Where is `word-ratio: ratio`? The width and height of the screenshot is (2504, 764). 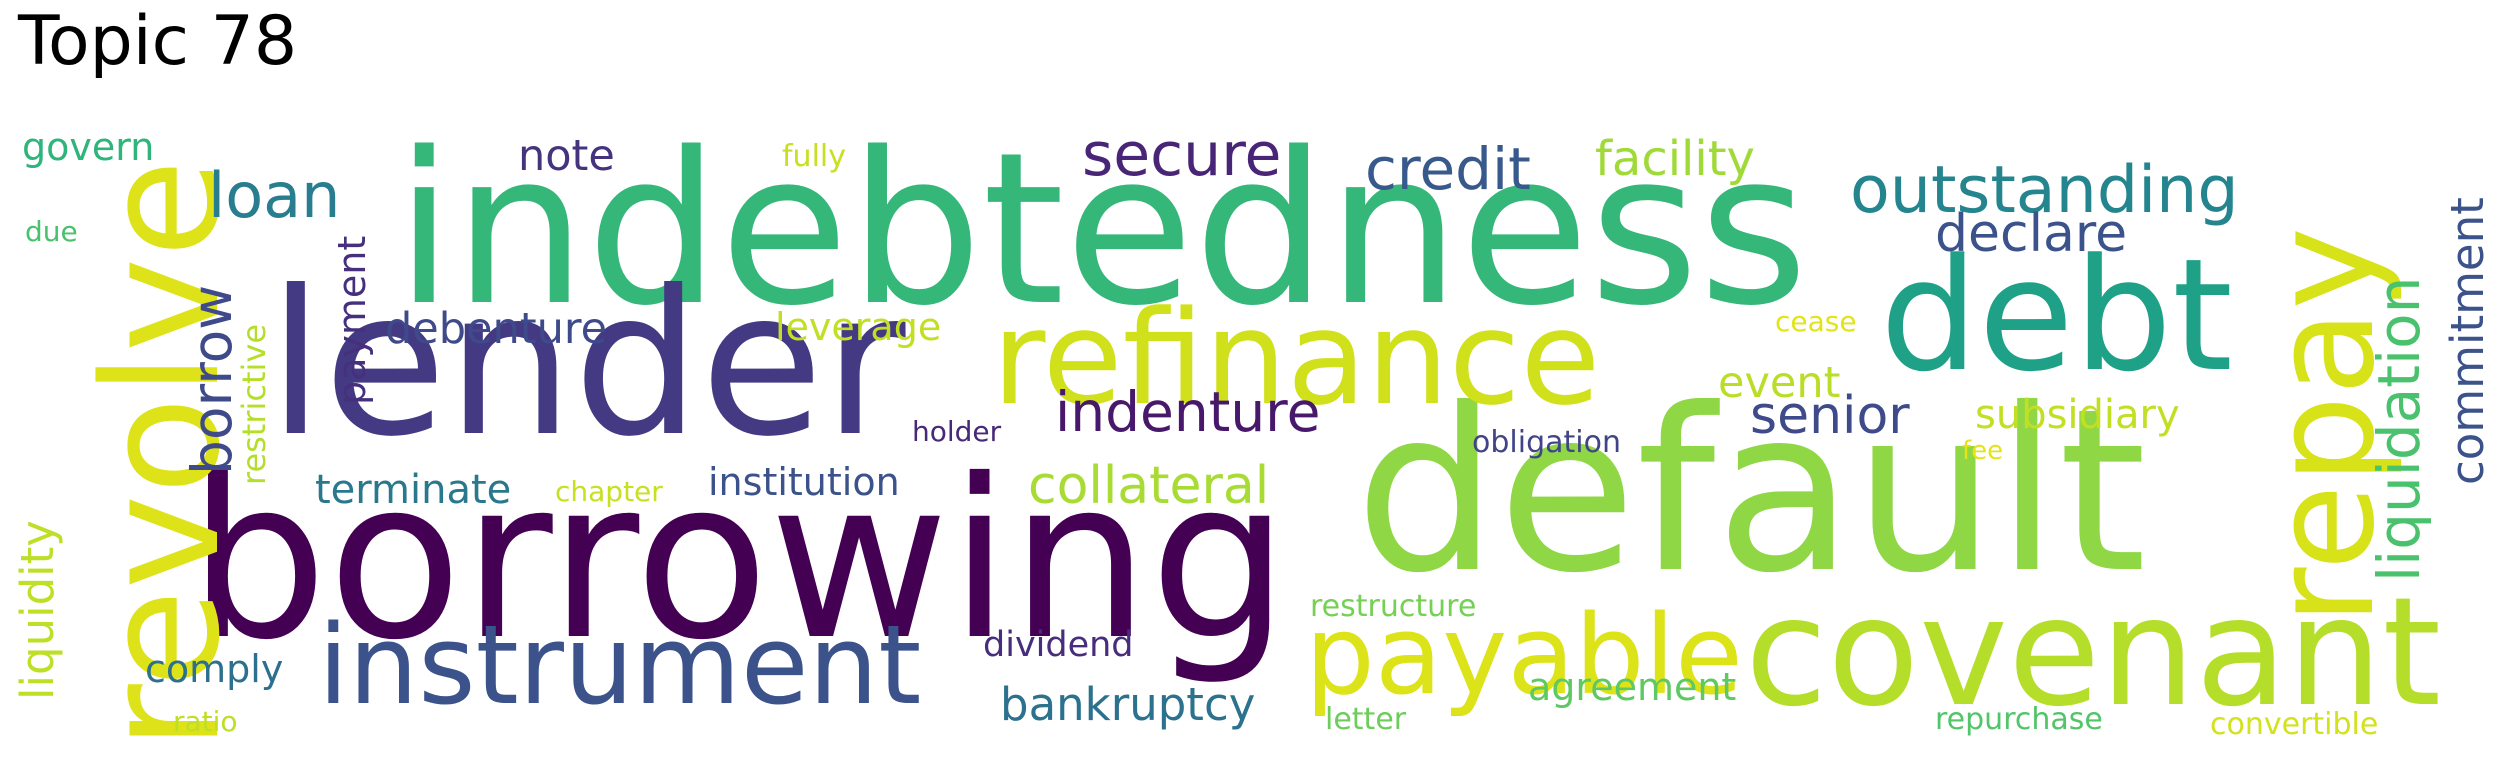 word-ratio: ratio is located at coordinates (205, 721).